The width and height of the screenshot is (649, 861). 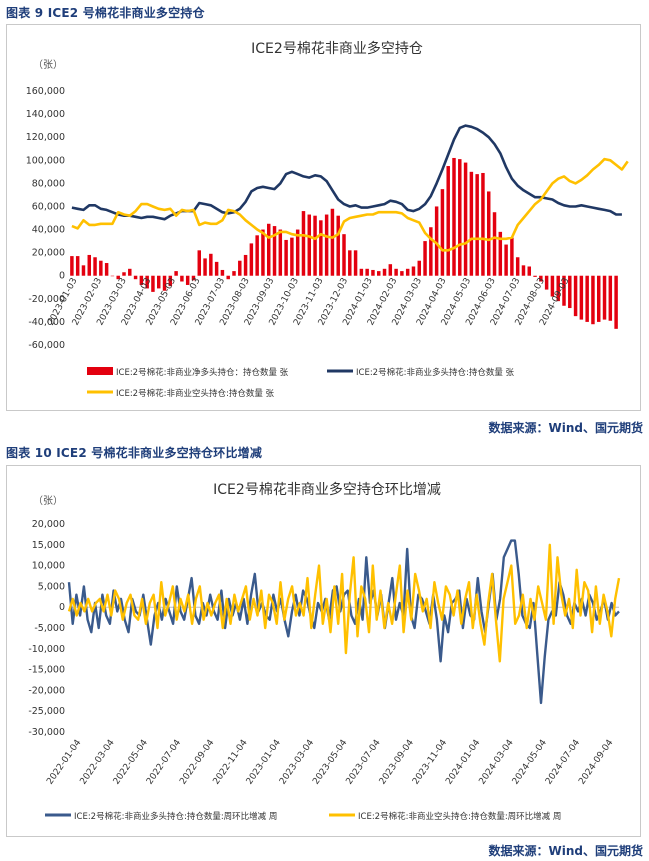 I want to click on position-lines, so click(x=350, y=188).